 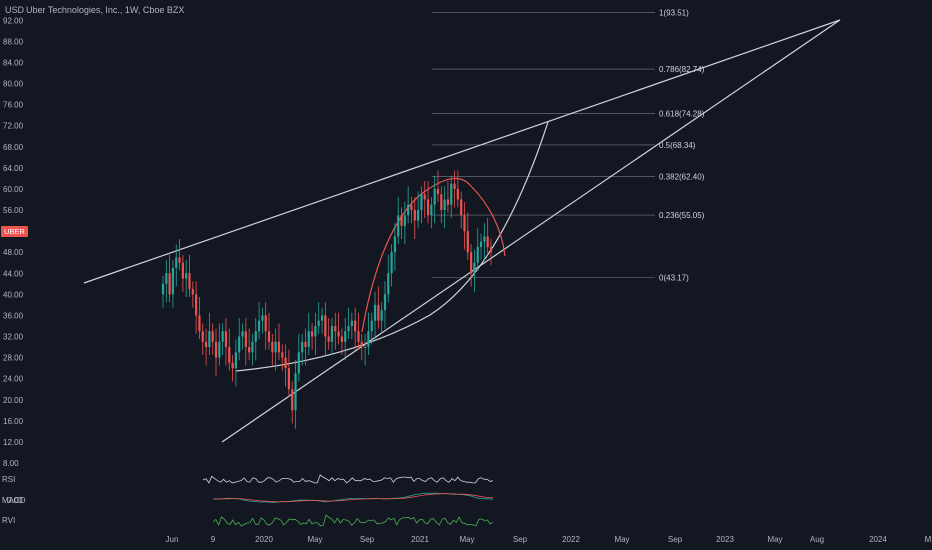 I want to click on macd-pane: 0.00, so click(x=250, y=498).